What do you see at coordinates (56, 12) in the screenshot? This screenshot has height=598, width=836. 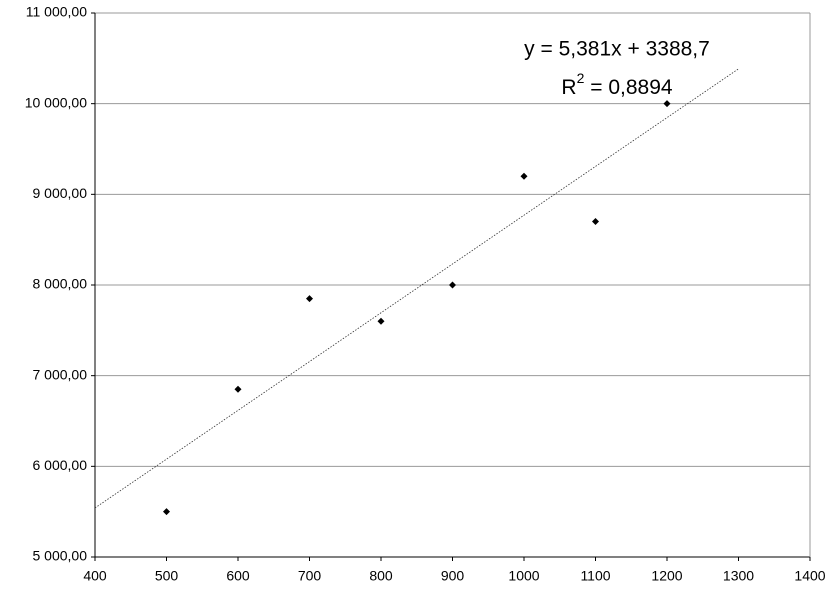 I see `y-tick-label: 11 000,00` at bounding box center [56, 12].